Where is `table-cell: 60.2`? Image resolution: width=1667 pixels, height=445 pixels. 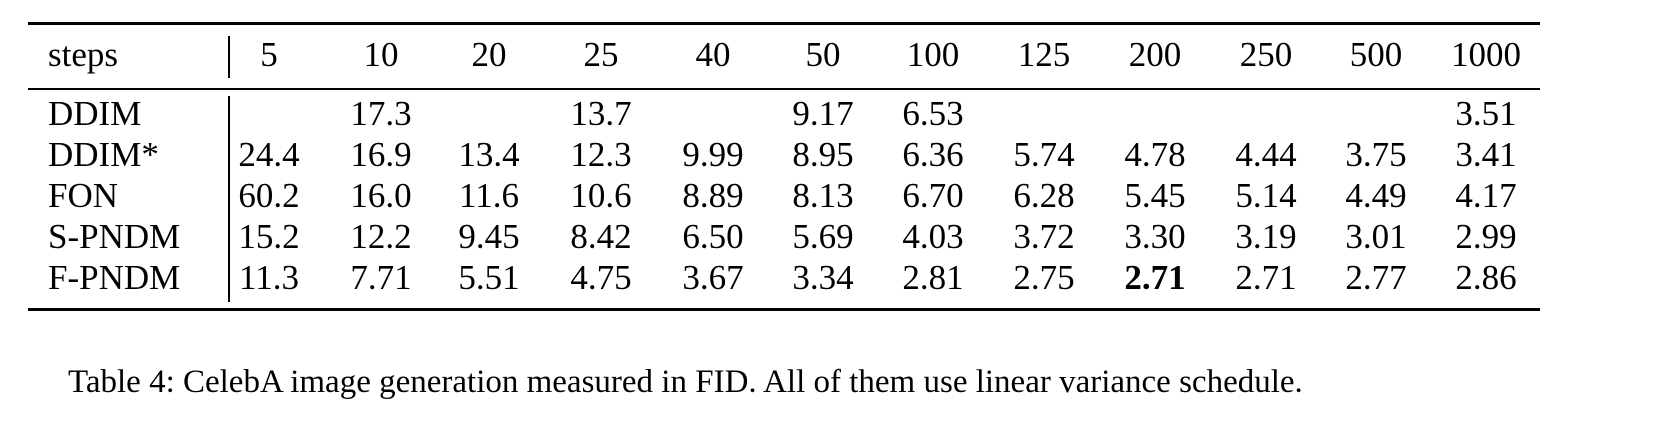
table-cell: 60.2 is located at coordinates (269, 195).